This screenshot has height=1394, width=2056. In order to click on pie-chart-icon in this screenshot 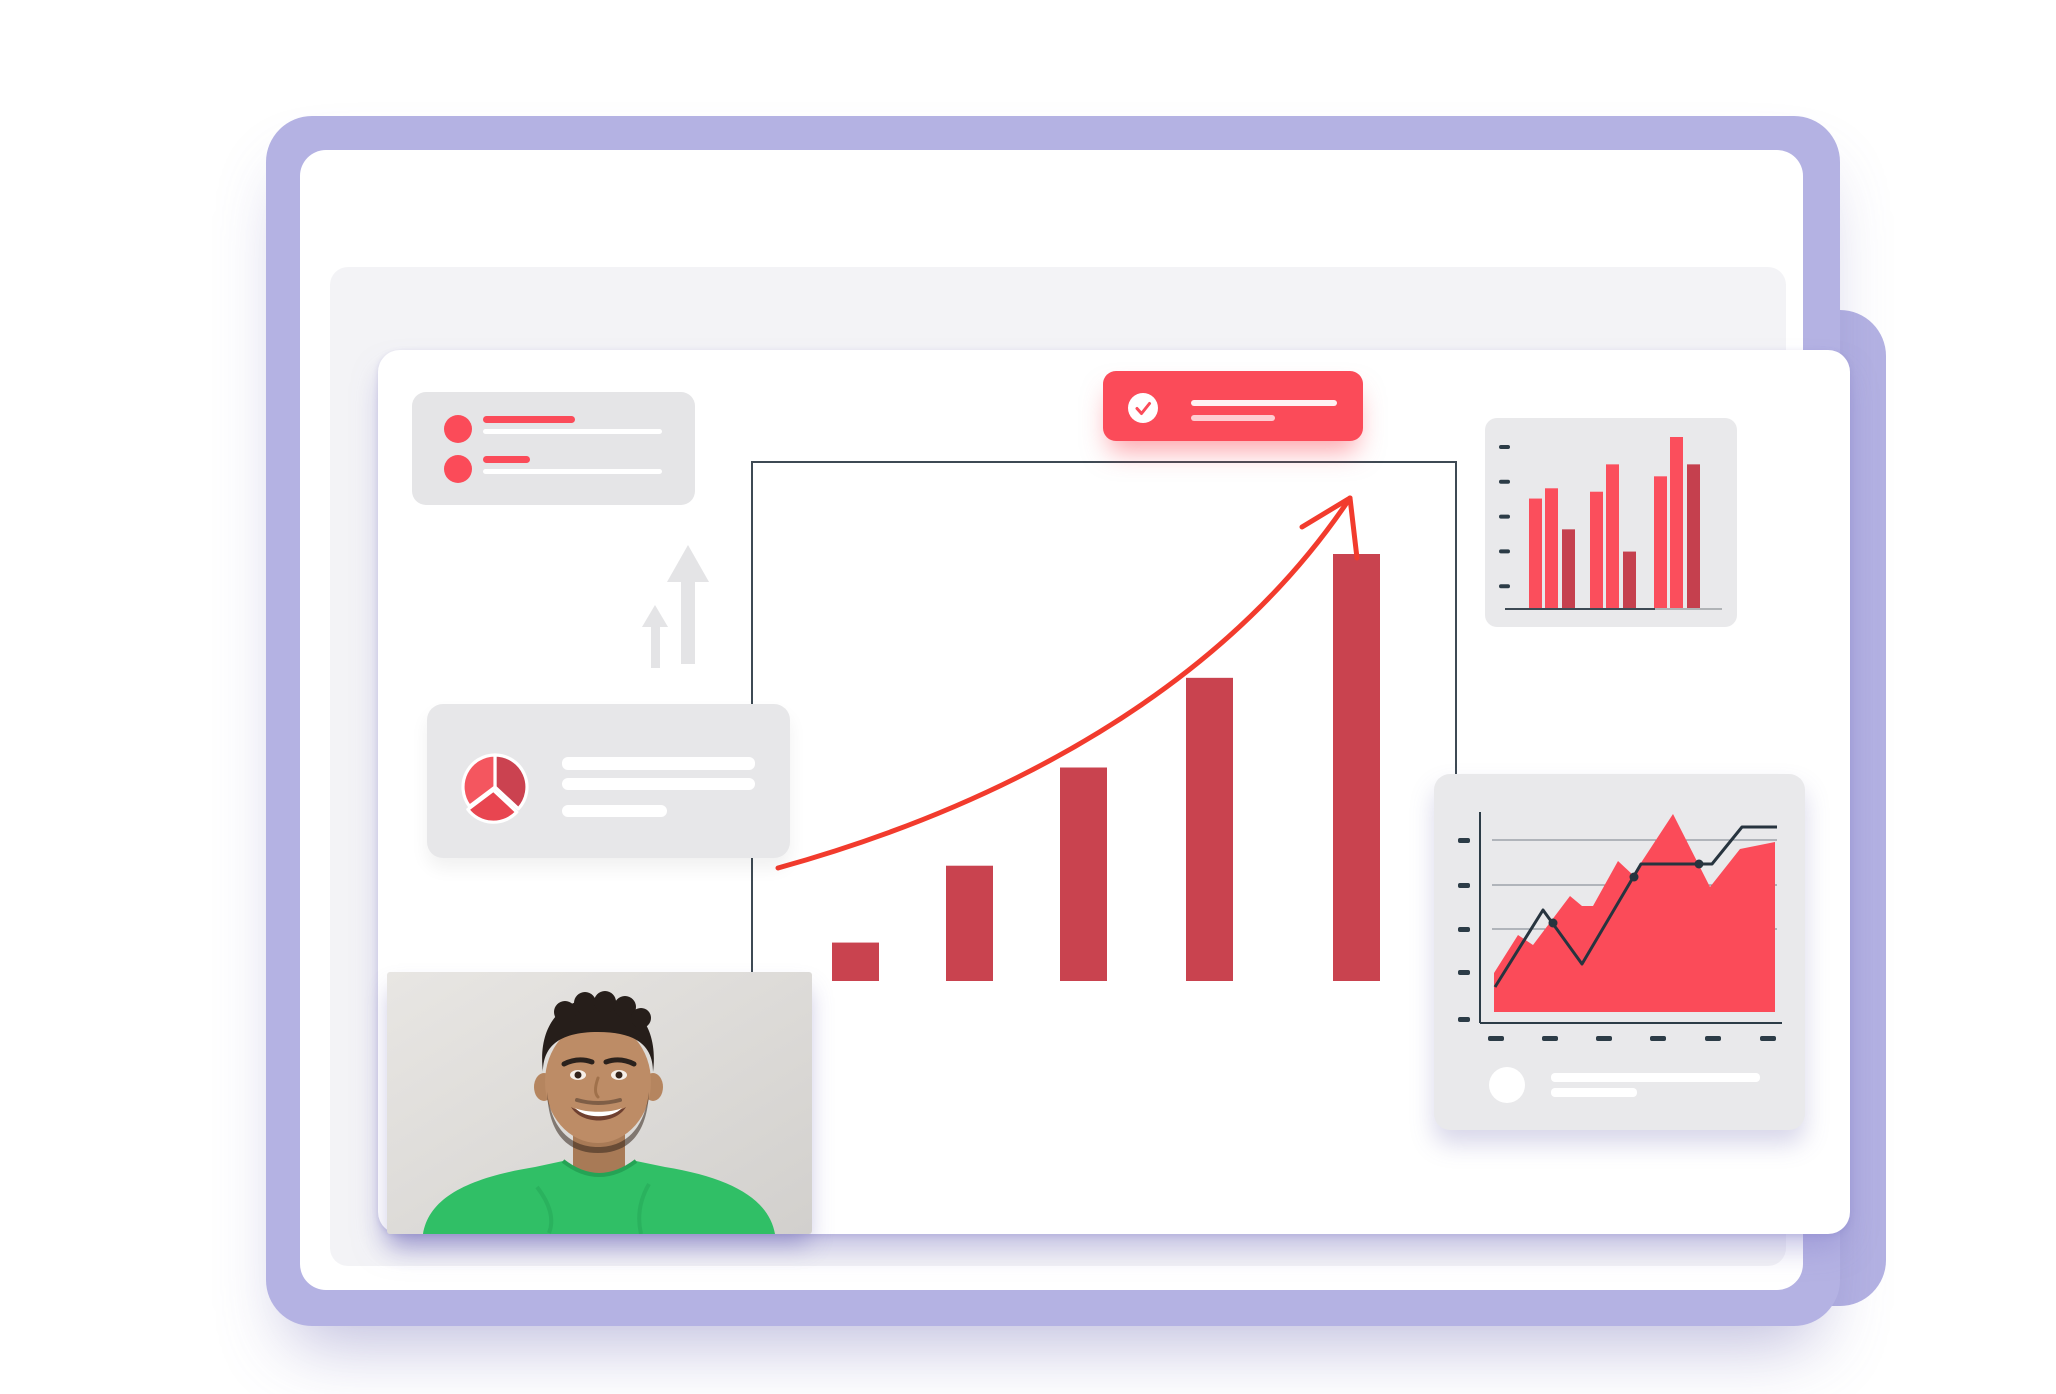, I will do `click(495, 788)`.